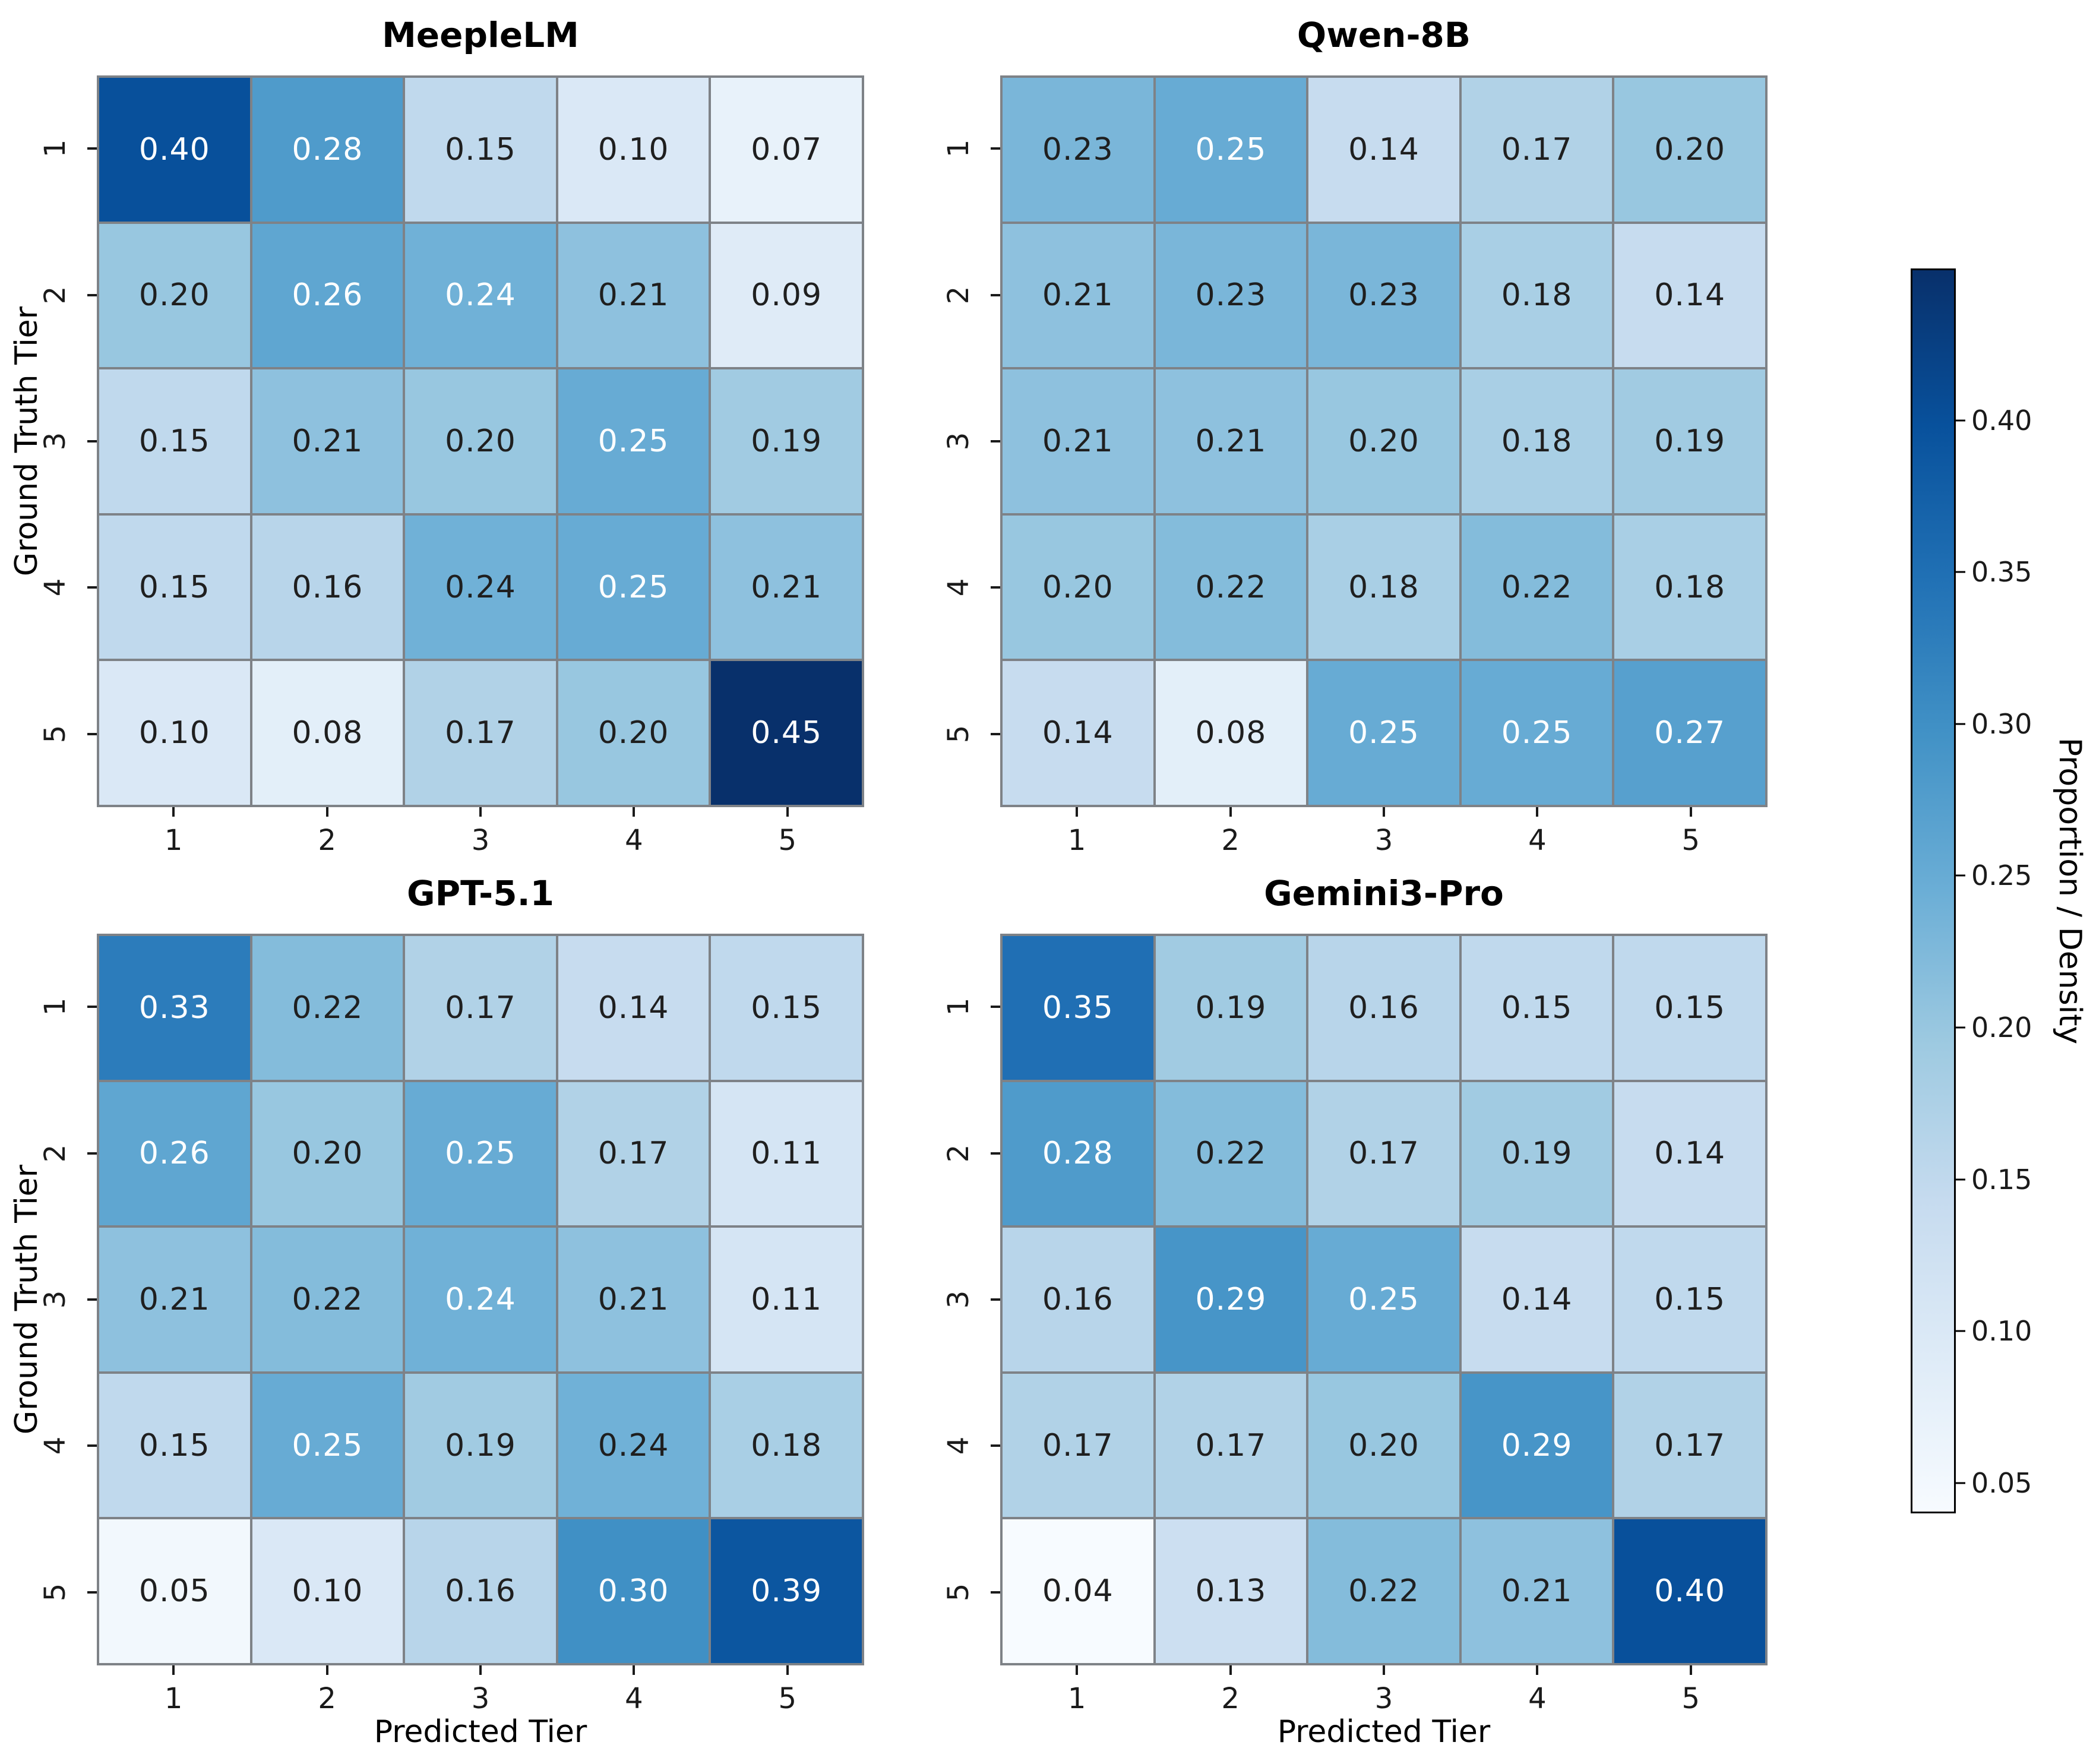  I want to click on cell-value: 0.29, so click(1231, 1299).